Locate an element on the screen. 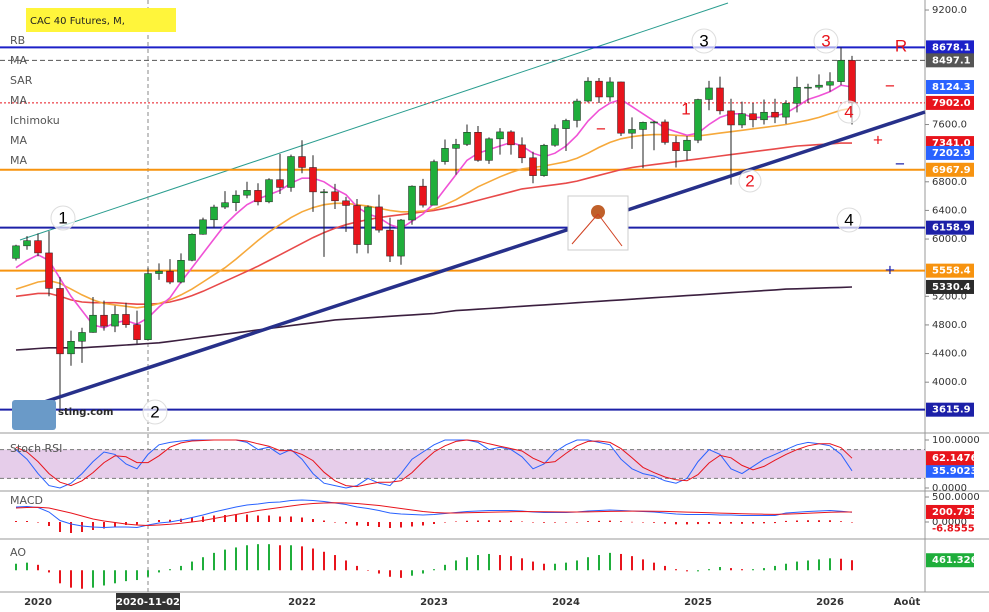 The height and width of the screenshot is (612, 989). y-tick-label: 9200.0 is located at coordinates (949, 10).